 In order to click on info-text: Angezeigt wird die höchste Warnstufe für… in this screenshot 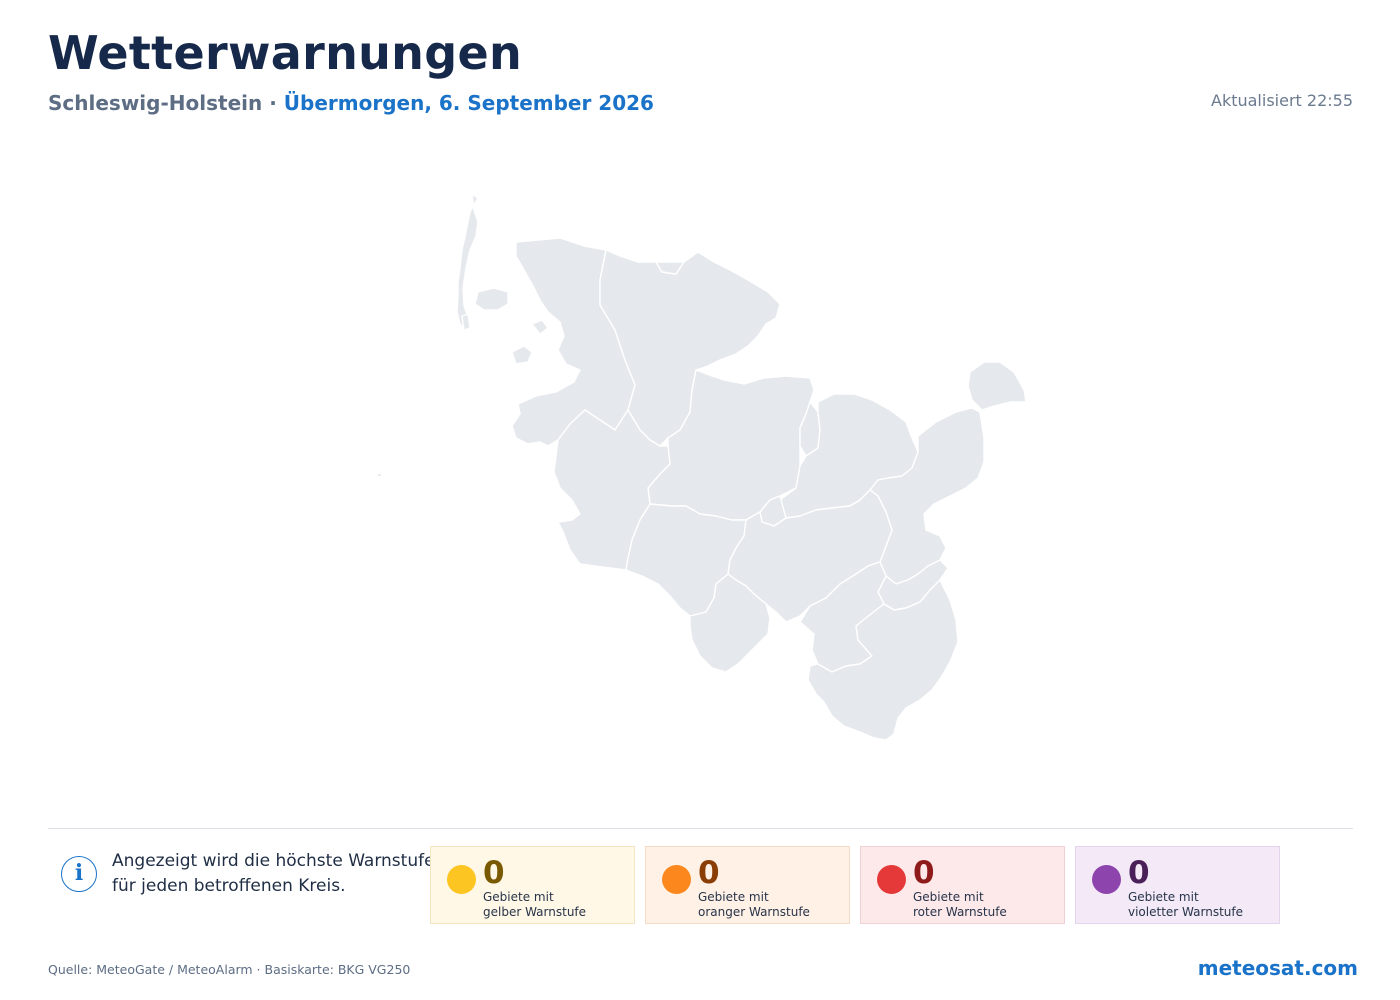, I will do `click(272, 874)`.